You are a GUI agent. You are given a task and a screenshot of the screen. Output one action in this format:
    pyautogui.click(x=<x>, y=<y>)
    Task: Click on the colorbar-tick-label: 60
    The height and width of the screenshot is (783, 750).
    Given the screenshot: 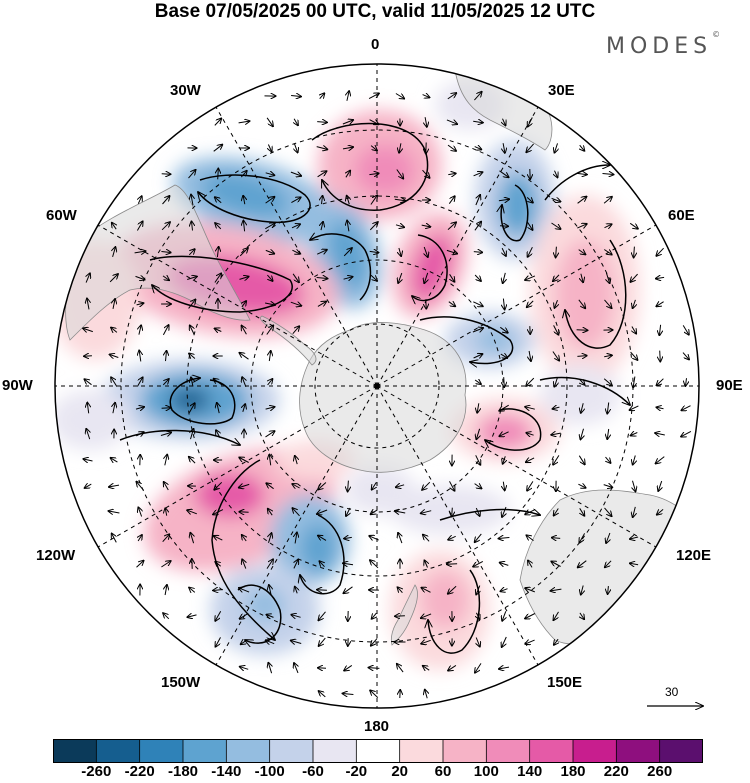 What is the action you would take?
    pyautogui.click(x=443, y=771)
    